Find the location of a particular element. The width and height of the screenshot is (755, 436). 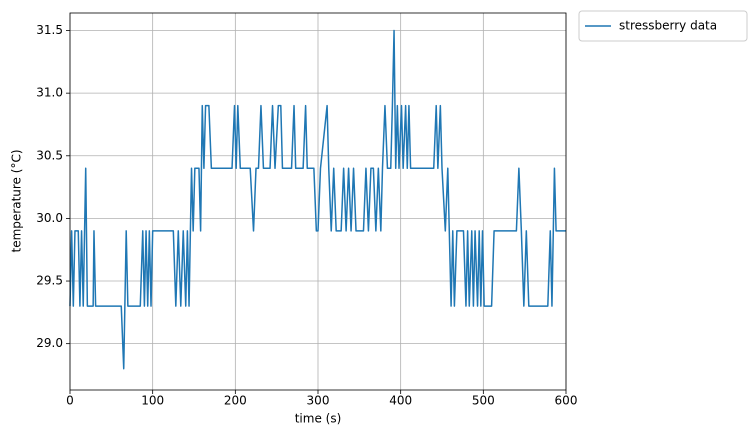

x-tick-label: 200 is located at coordinates (235, 401).